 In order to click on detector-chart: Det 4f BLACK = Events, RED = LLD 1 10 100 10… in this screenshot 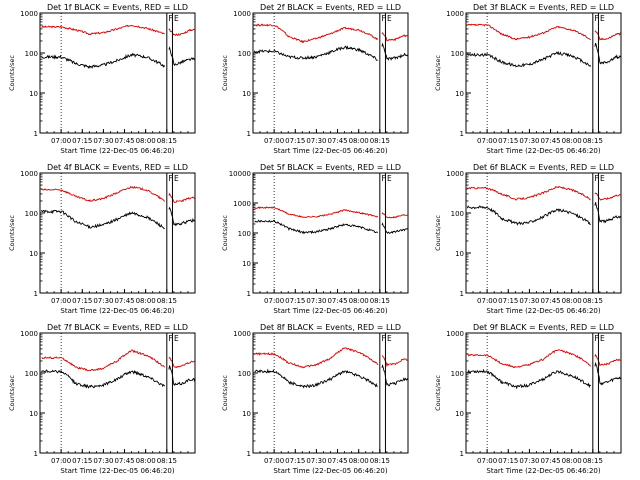, I will do `click(102, 239)`.